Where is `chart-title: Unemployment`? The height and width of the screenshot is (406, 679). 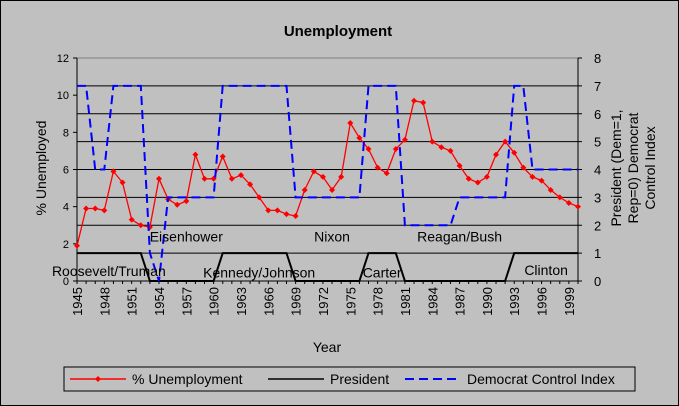 chart-title: Unemployment is located at coordinates (338, 31).